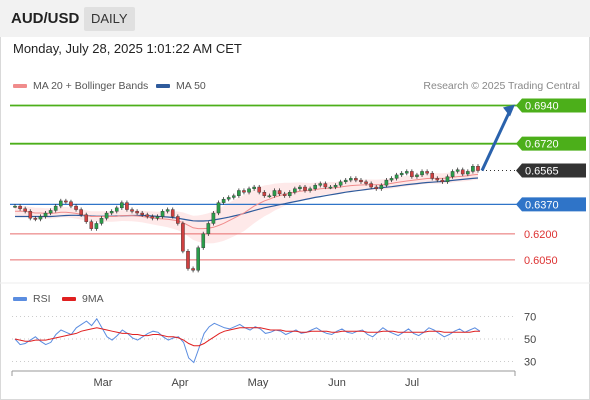 The width and height of the screenshot is (590, 400). What do you see at coordinates (247, 337) in the screenshot?
I see `rsi-ma-line` at bounding box center [247, 337].